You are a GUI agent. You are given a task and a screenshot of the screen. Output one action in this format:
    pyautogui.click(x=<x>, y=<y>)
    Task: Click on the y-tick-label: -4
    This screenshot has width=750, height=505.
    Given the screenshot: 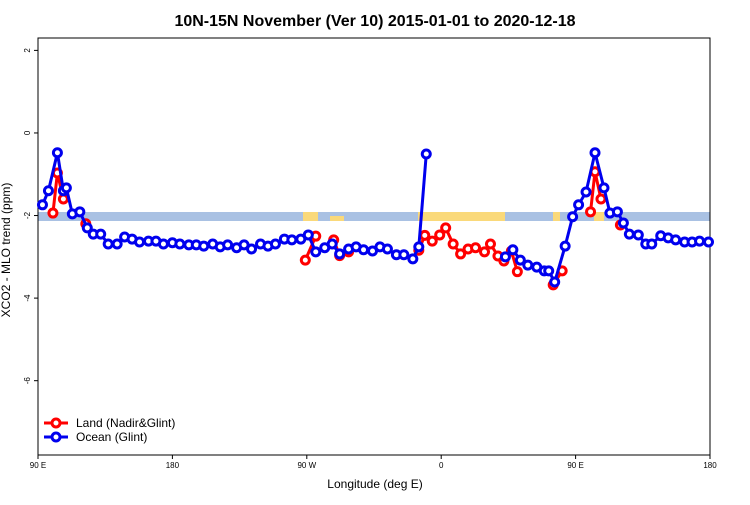 What is the action you would take?
    pyautogui.click(x=27, y=298)
    